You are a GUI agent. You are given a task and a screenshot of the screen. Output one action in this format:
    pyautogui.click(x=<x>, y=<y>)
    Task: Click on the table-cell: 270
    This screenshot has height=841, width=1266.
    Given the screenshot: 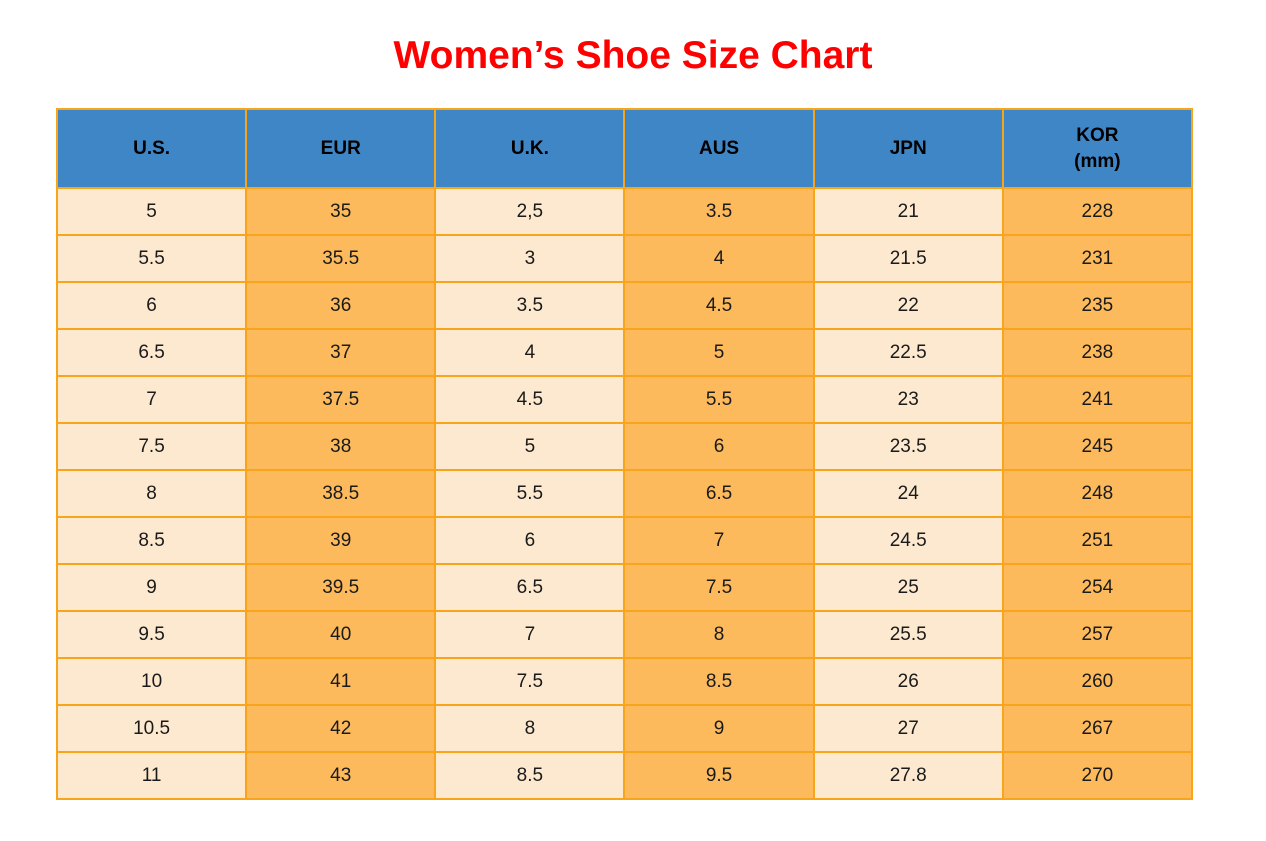 What is the action you would take?
    pyautogui.click(x=1097, y=775)
    